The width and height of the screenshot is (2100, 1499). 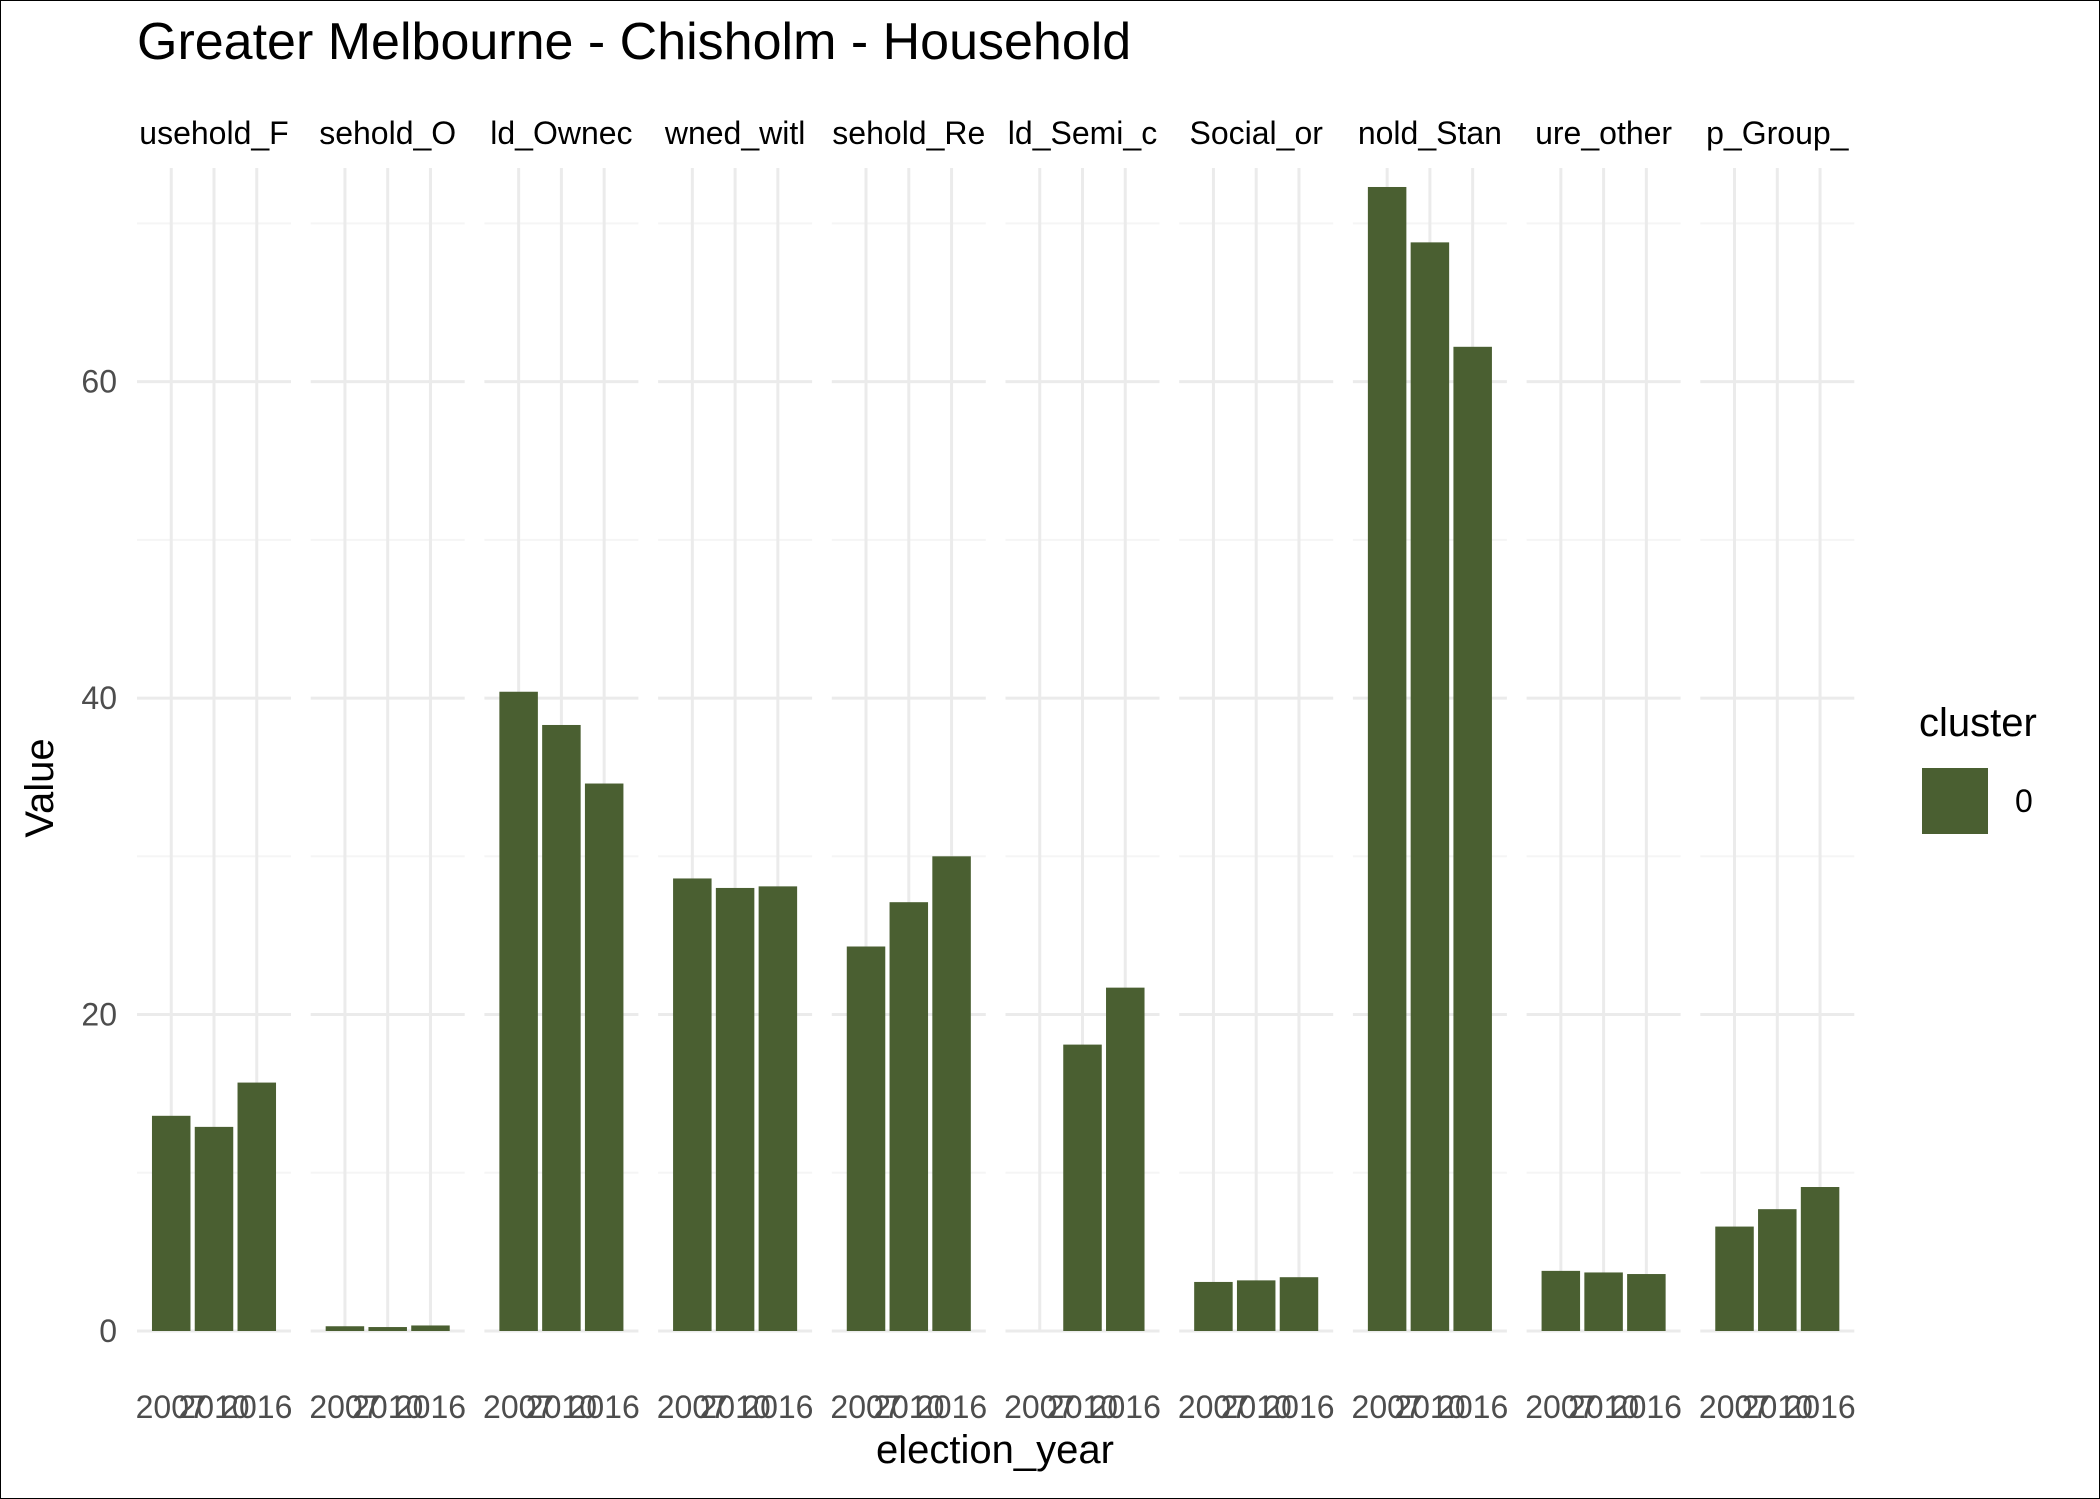 What do you see at coordinates (561, 133) in the screenshot?
I see `facet-strip-label: ld_Ownec` at bounding box center [561, 133].